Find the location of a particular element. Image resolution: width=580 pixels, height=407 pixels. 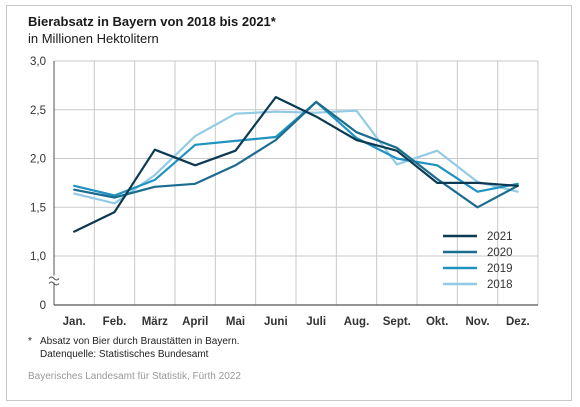

x-tick-label: Jan. is located at coordinates (74, 322).